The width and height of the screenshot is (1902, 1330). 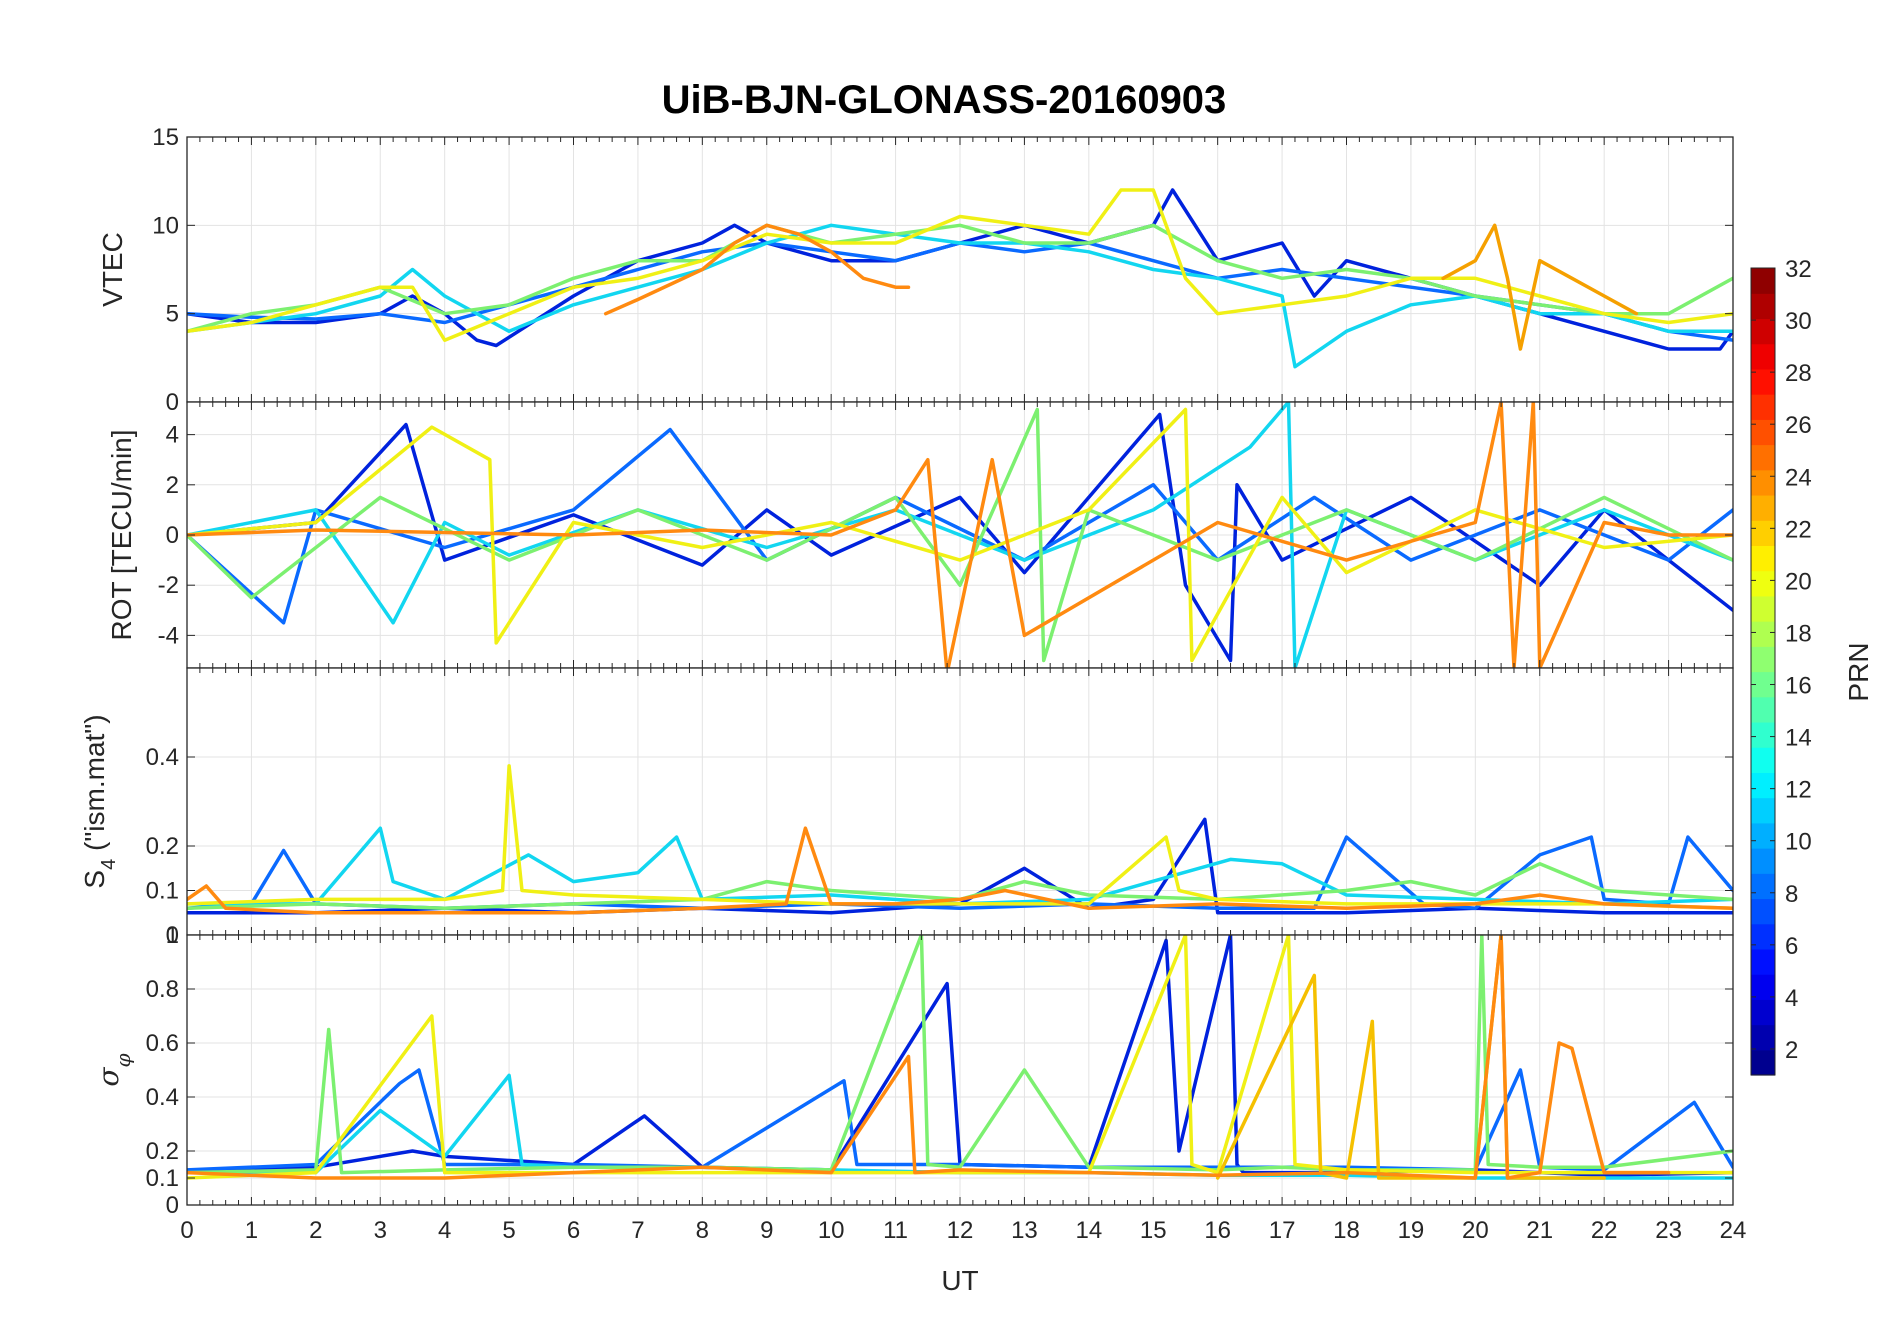 I want to click on x-tick-label: 5, so click(x=508, y=1230).